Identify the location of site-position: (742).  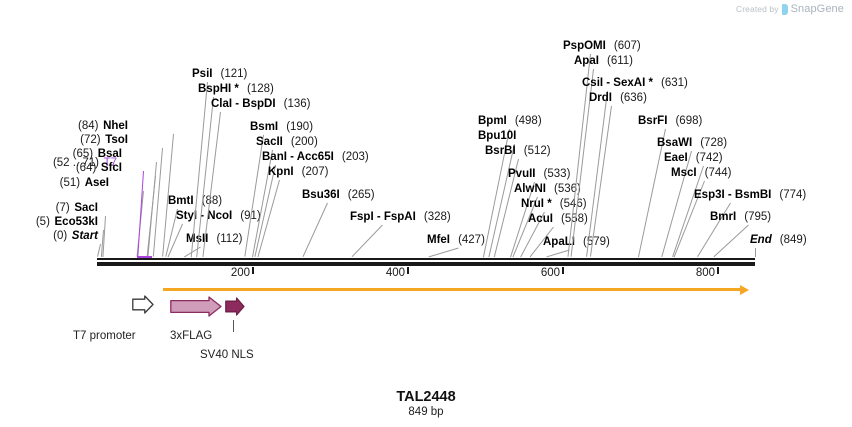
(709, 158).